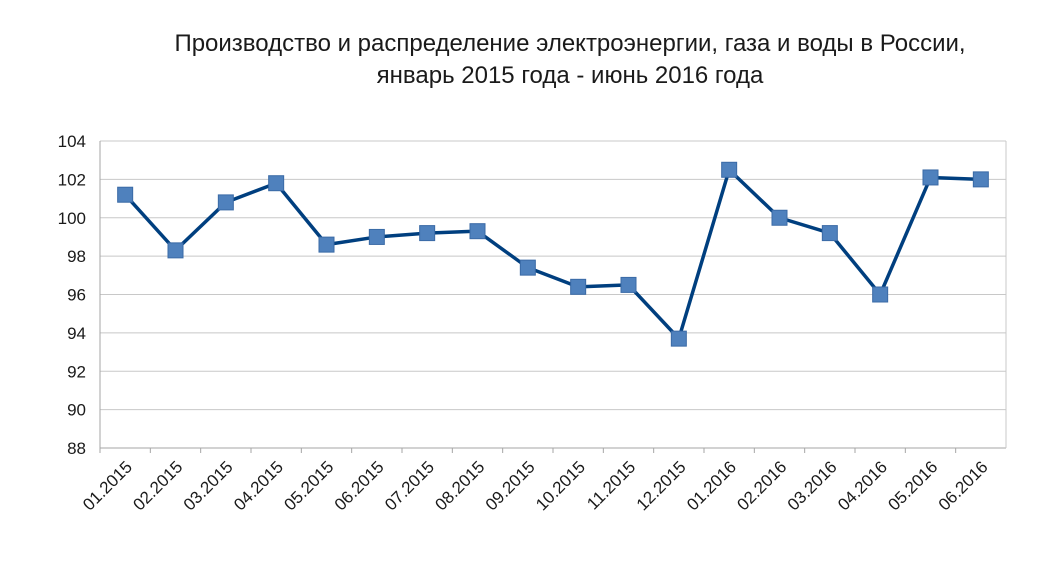  Describe the element at coordinates (661, 485) in the screenshot. I see `x-tick-label: 12.2015` at that location.